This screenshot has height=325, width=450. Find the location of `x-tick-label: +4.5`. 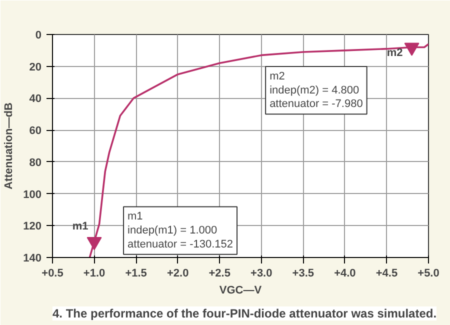

x-tick-label: +4.5 is located at coordinates (387, 274).